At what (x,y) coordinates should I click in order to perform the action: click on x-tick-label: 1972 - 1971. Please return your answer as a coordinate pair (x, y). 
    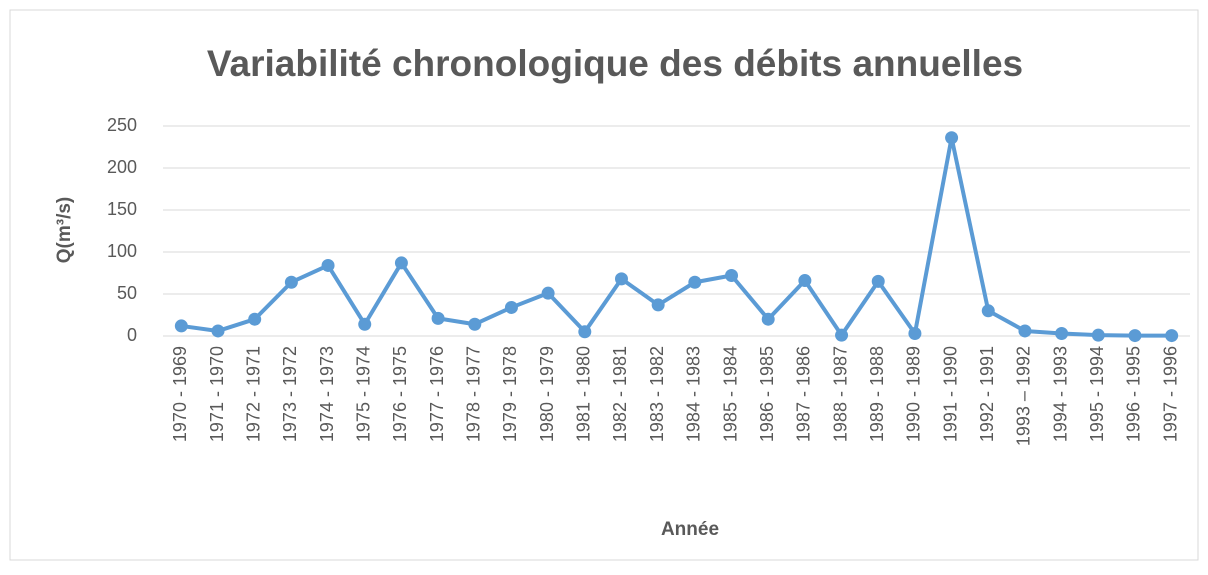
    Looking at the image, I should click on (253, 394).